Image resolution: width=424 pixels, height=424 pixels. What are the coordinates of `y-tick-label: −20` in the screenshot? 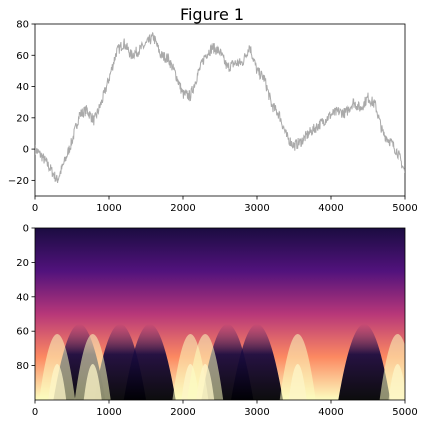 It's located at (18, 181).